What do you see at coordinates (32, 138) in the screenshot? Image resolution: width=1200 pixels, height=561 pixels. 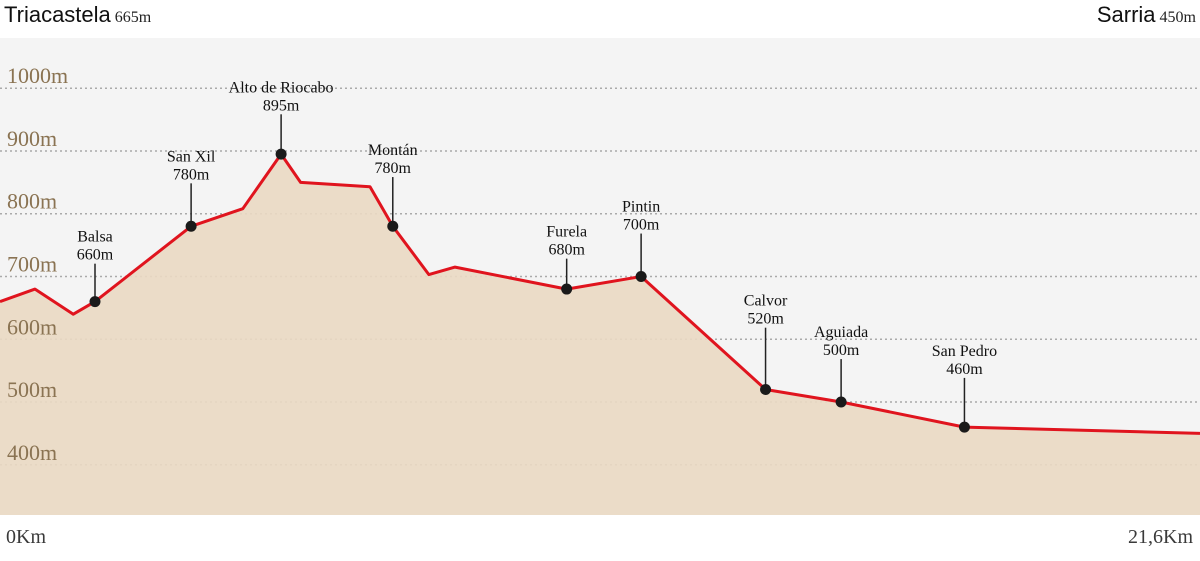 I see `y-tick-label: 900m` at bounding box center [32, 138].